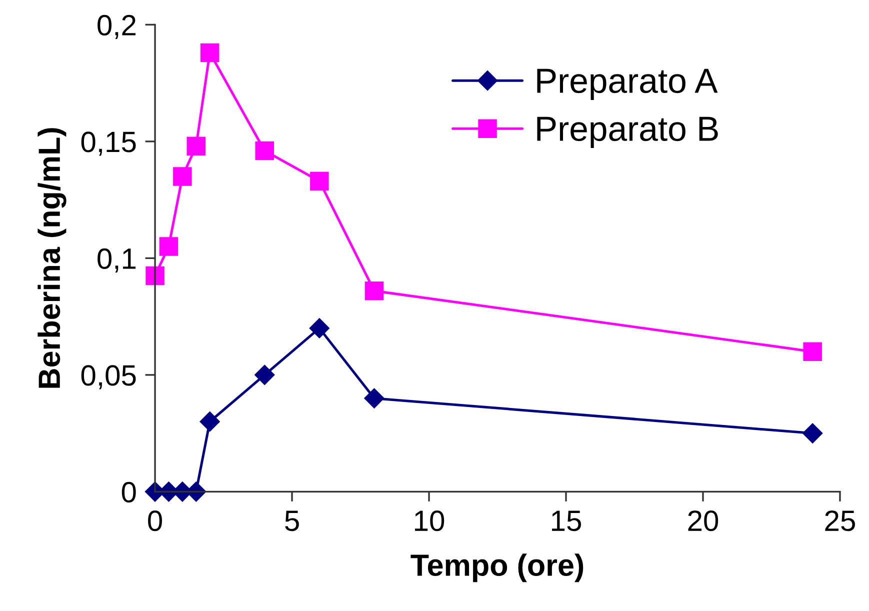 This screenshot has height=611, width=869. What do you see at coordinates (627, 84) in the screenshot?
I see `legend-label: Preparato A` at bounding box center [627, 84].